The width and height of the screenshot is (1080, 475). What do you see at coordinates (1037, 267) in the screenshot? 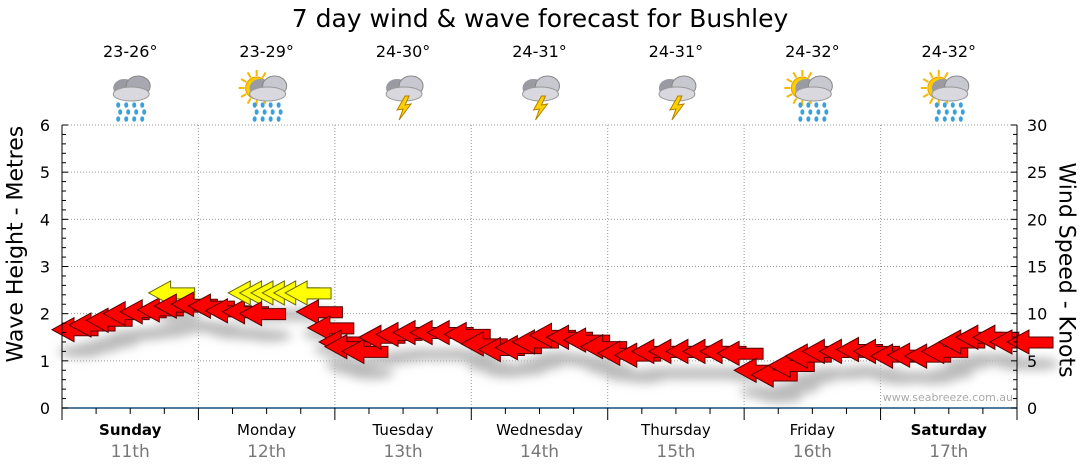
I see `right-tick-label: 15` at bounding box center [1037, 267].